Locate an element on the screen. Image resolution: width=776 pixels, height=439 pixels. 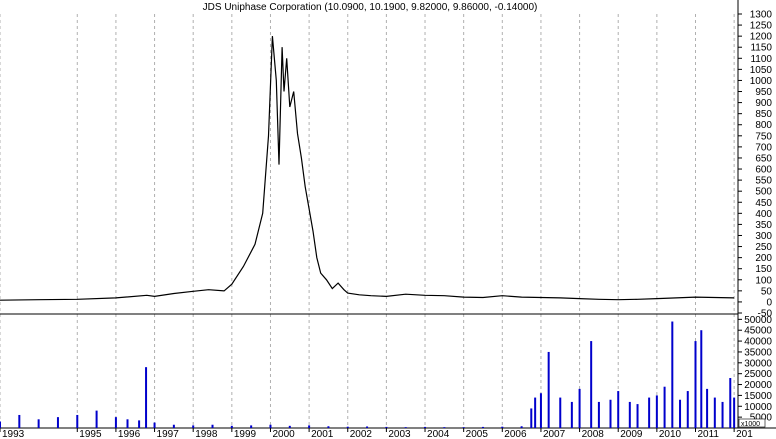
price-tick-label: 300 is located at coordinates (763, 236).